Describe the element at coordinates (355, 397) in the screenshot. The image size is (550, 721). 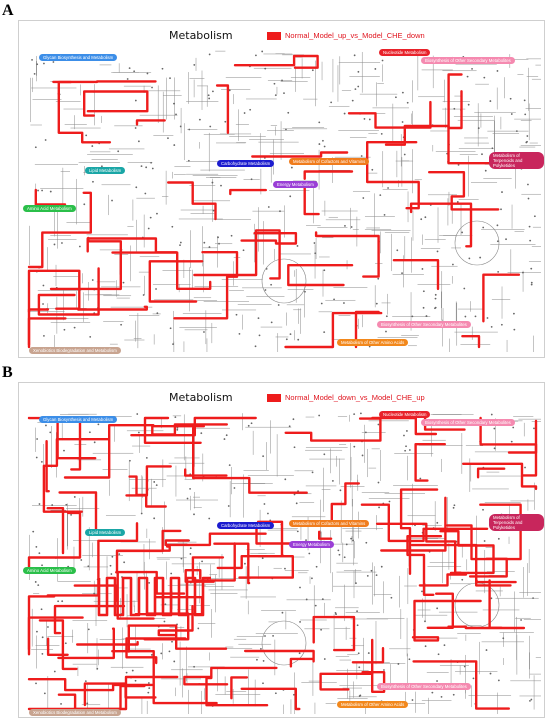
I see `legend-label: Normal_Model_down_vs_Model_CHE_up` at that location.